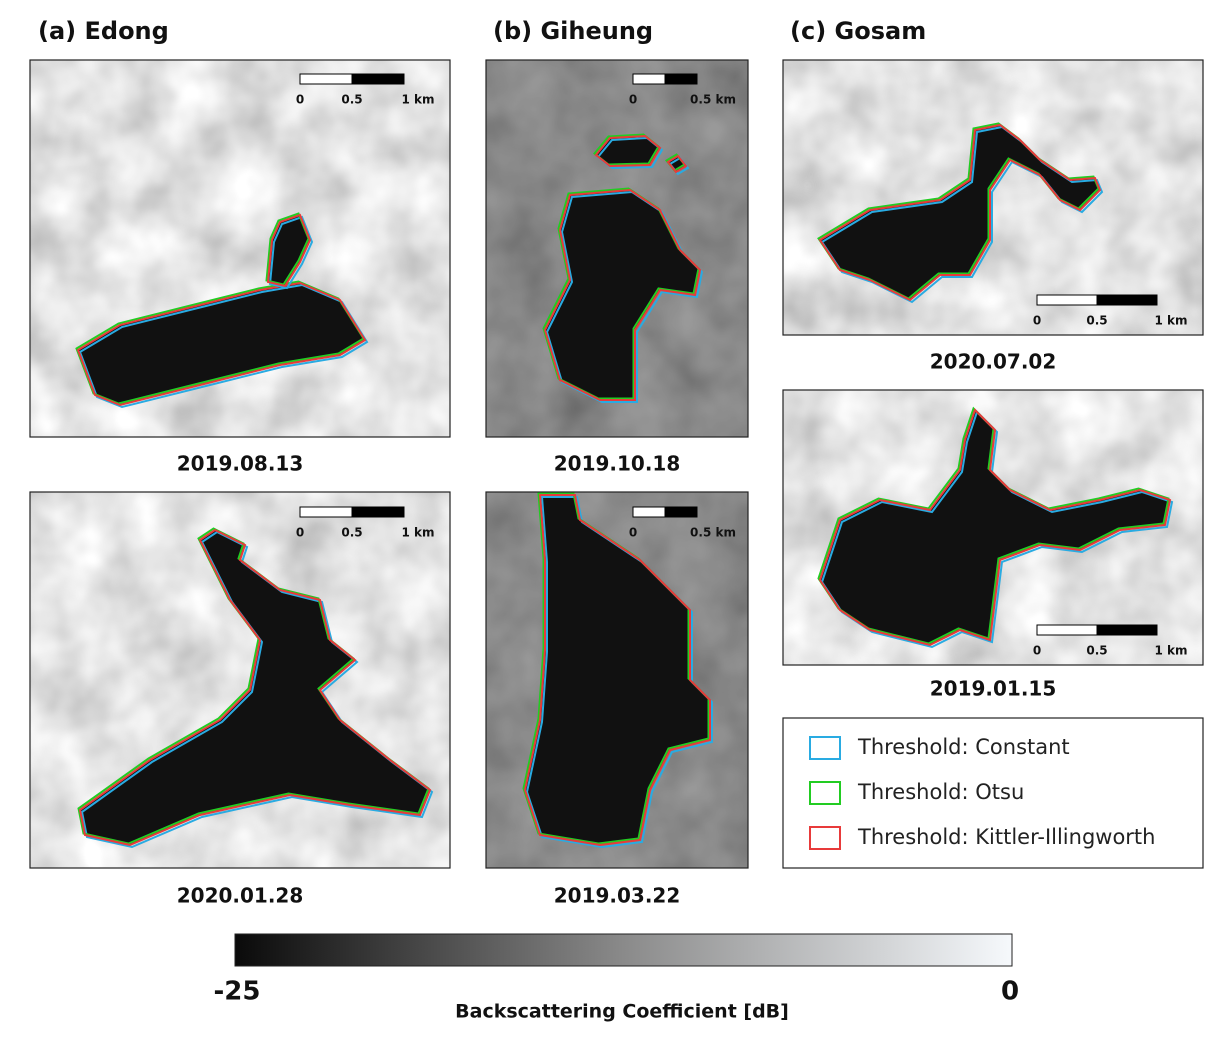  I want to click on image-date: 2019.08.13, so click(240, 464).